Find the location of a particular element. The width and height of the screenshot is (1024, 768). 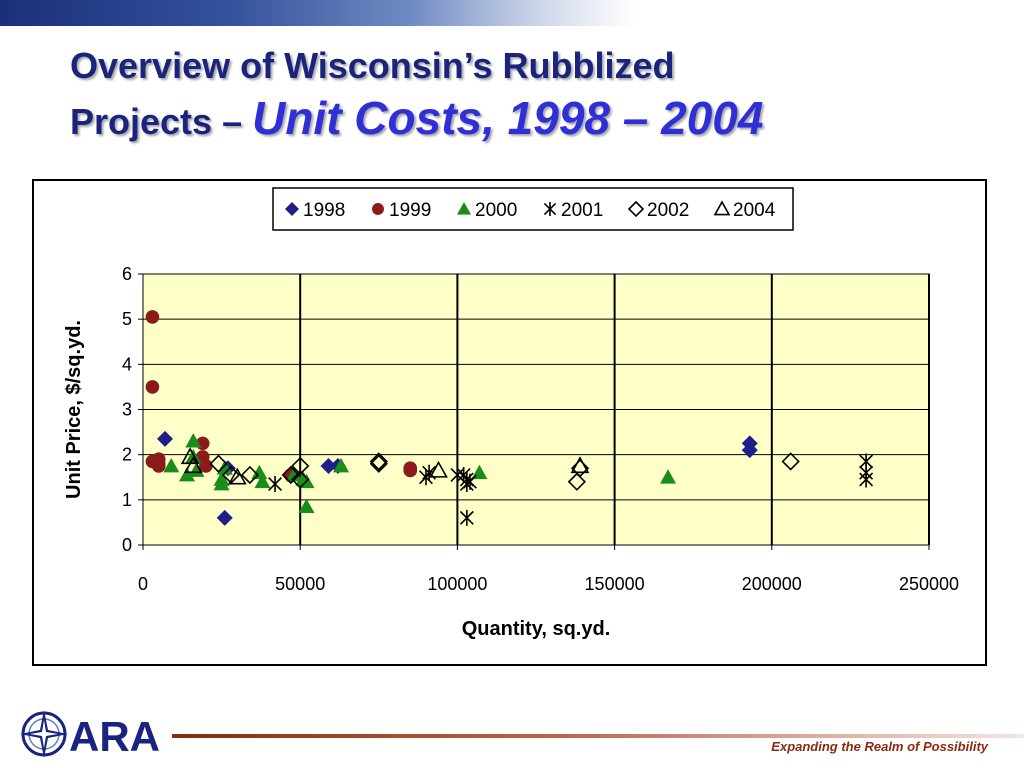

x-tick-label: 150000 is located at coordinates (615, 584).